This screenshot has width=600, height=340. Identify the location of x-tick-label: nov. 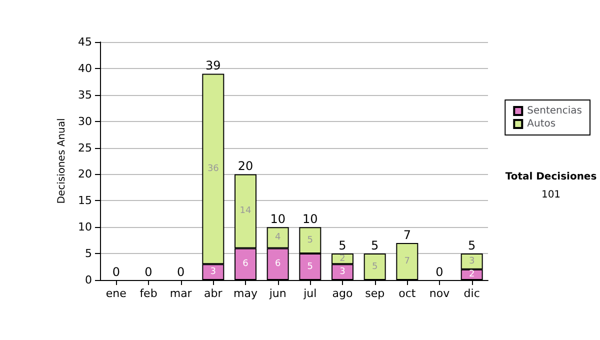
(439, 293).